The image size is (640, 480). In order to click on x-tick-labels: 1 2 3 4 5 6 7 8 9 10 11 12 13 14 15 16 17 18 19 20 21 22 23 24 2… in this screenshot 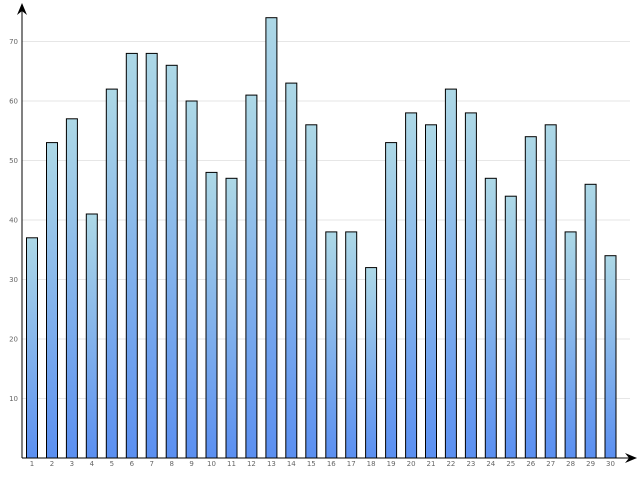, I will do `click(322, 464)`.